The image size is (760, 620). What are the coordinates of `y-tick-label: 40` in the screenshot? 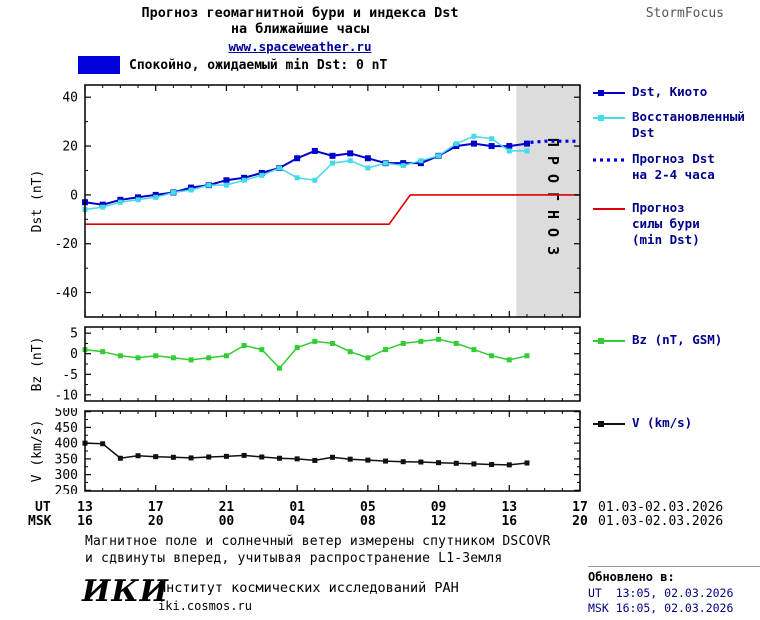 It's located at (70, 98).